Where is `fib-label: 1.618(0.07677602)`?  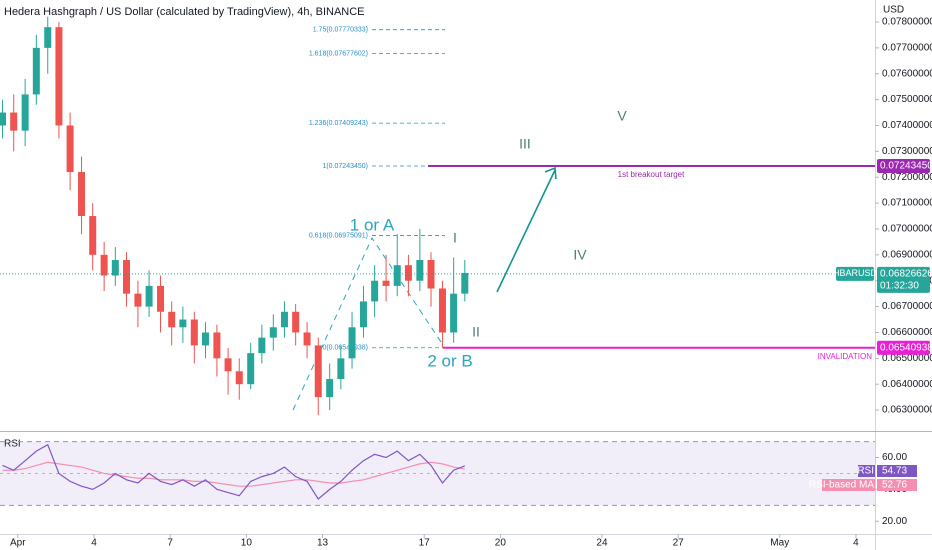
fib-label: 1.618(0.07677602) is located at coordinates (338, 54).